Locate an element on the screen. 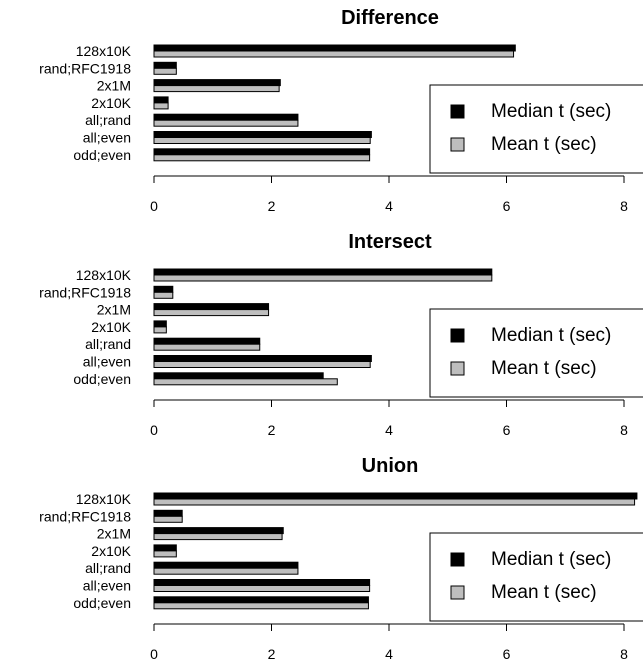 The height and width of the screenshot is (666, 643). chart-title: Intersect is located at coordinates (390, 242).